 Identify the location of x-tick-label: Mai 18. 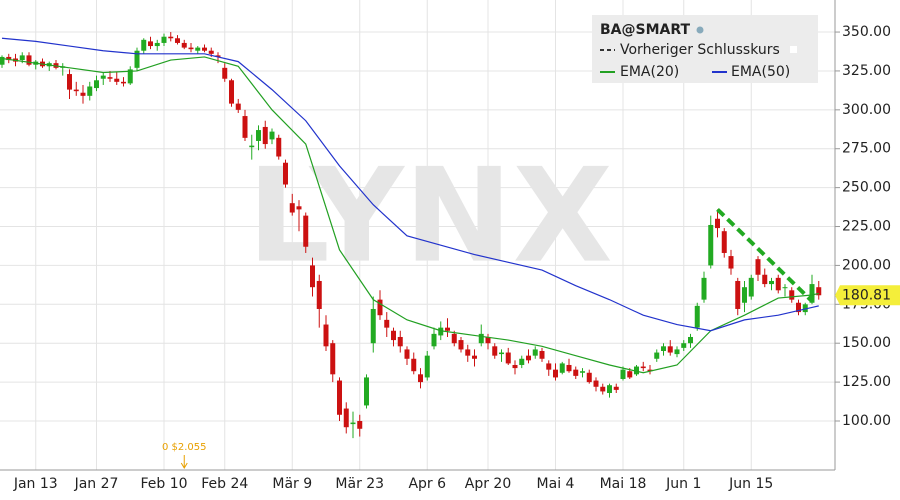
(623, 484).